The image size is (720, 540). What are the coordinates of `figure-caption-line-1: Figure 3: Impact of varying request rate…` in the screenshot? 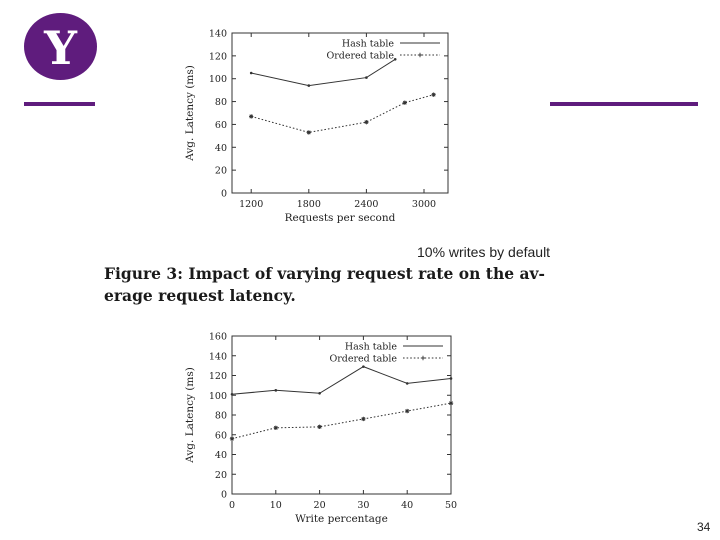 It's located at (324, 273).